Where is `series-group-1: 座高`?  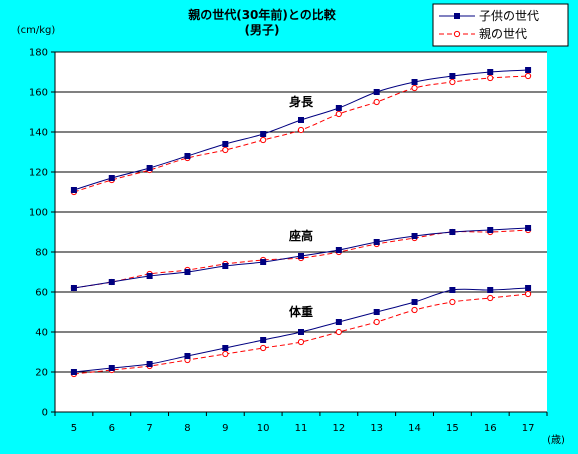
series-group-1: 座高 is located at coordinates (301, 258).